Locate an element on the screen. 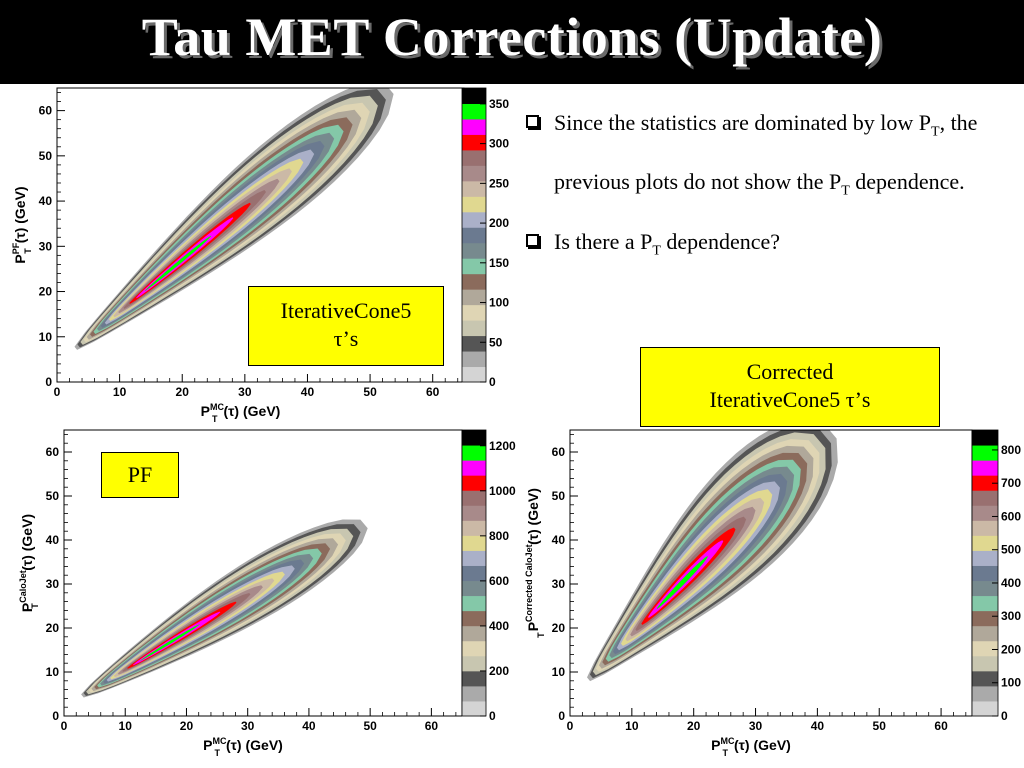  y-tick-label: 50 is located at coordinates (559, 496).